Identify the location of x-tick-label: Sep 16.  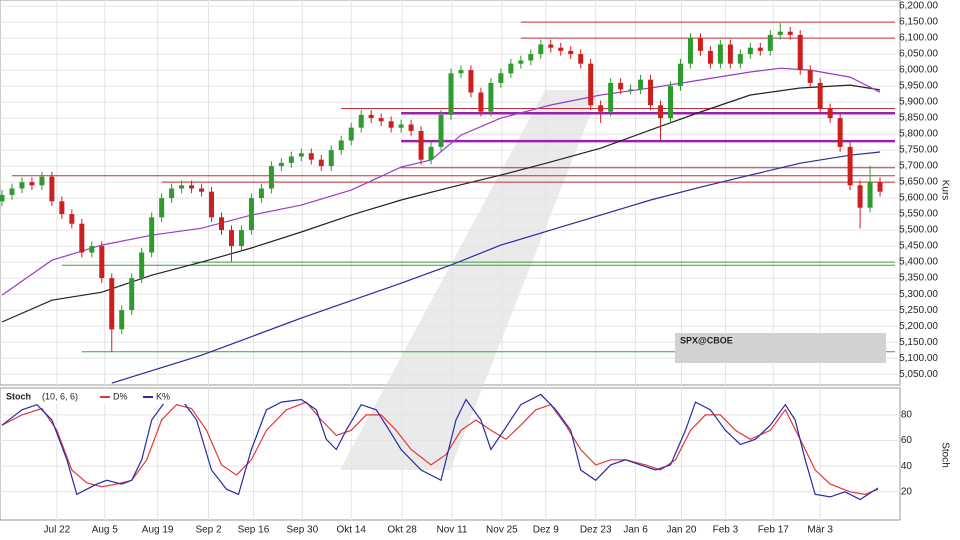
(254, 530).